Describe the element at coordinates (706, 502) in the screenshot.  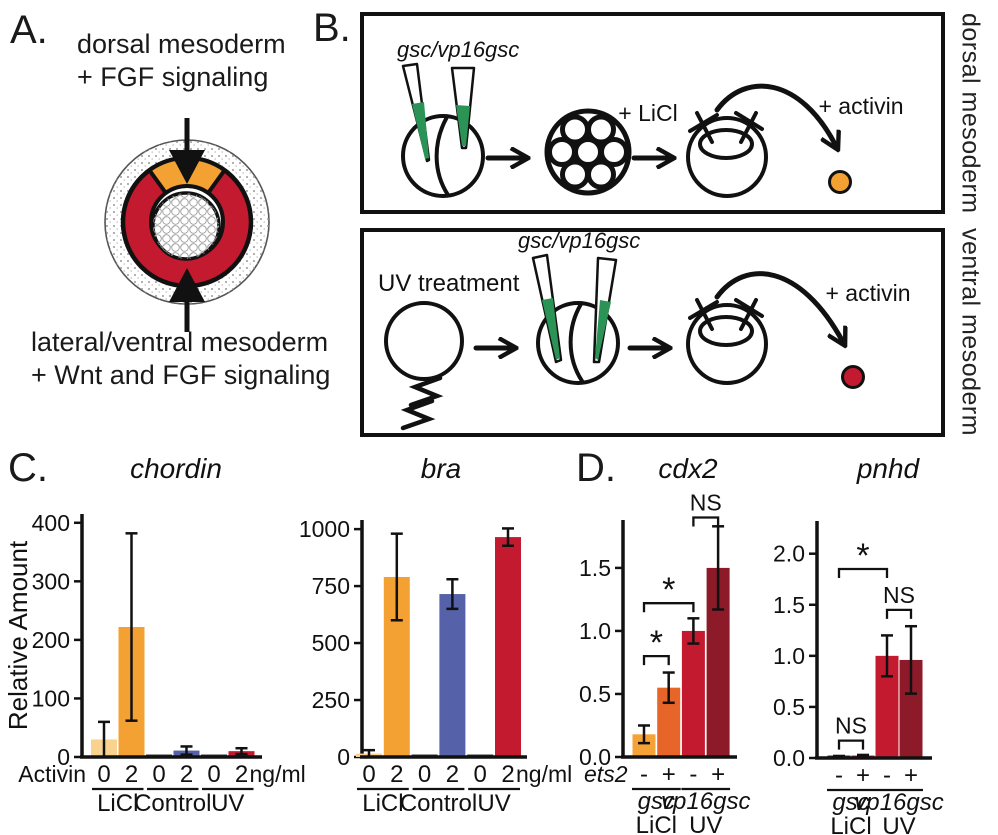
I see `sig-label: NS` at that location.